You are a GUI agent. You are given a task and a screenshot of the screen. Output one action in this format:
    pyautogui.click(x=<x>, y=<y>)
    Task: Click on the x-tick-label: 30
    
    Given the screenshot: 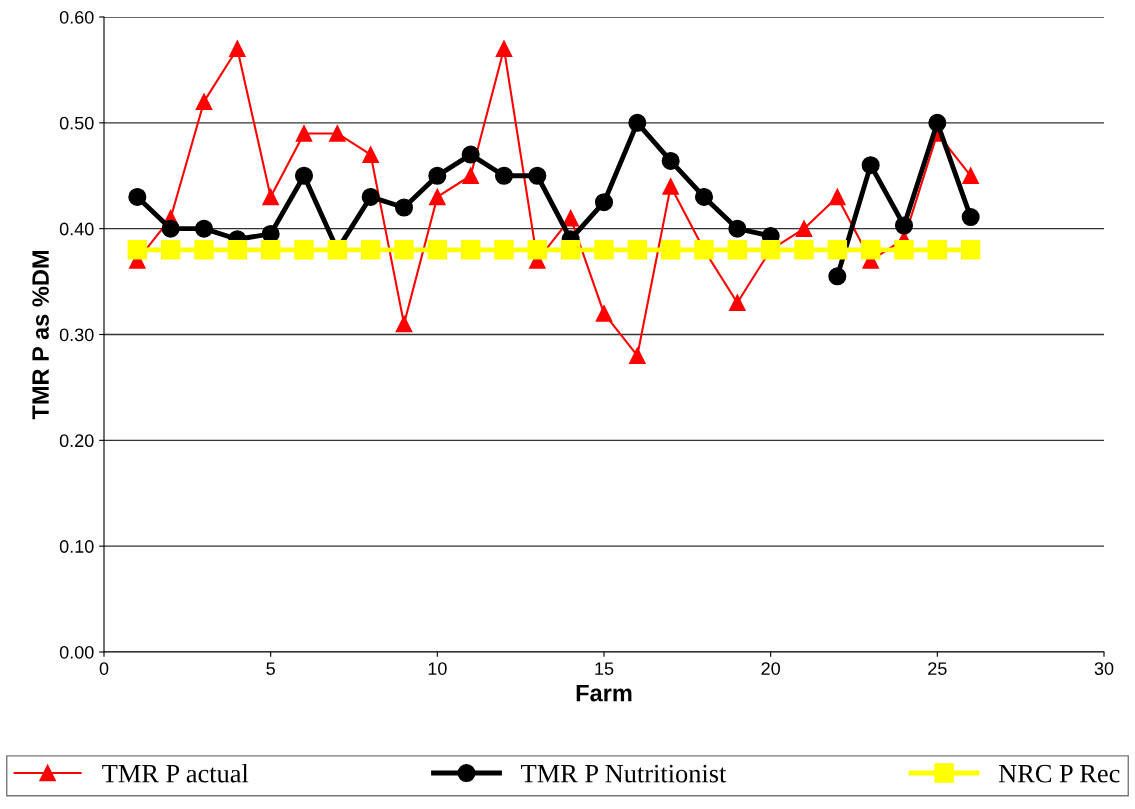 What is the action you would take?
    pyautogui.click(x=1104, y=668)
    